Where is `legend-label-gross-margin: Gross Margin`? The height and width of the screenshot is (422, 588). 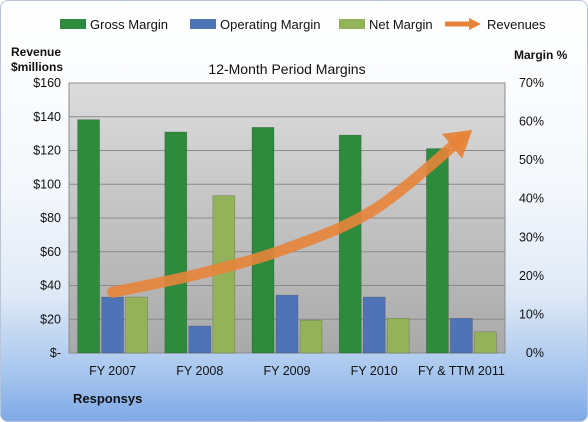 legend-label-gross-margin: Gross Margin is located at coordinates (129, 24).